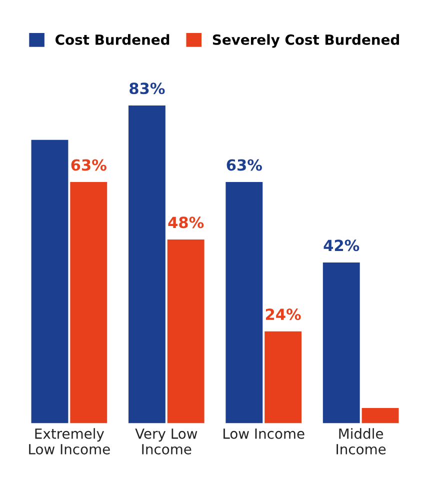  What do you see at coordinates (361, 441) in the screenshot?
I see `x-tick-label: Middle Income` at bounding box center [361, 441].